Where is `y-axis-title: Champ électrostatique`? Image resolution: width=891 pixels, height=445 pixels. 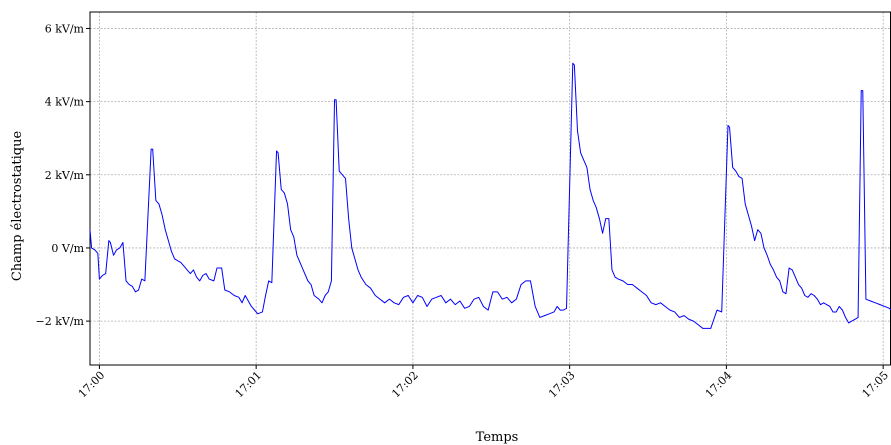 y-axis-title: Champ électrostatique is located at coordinates (17, 206).